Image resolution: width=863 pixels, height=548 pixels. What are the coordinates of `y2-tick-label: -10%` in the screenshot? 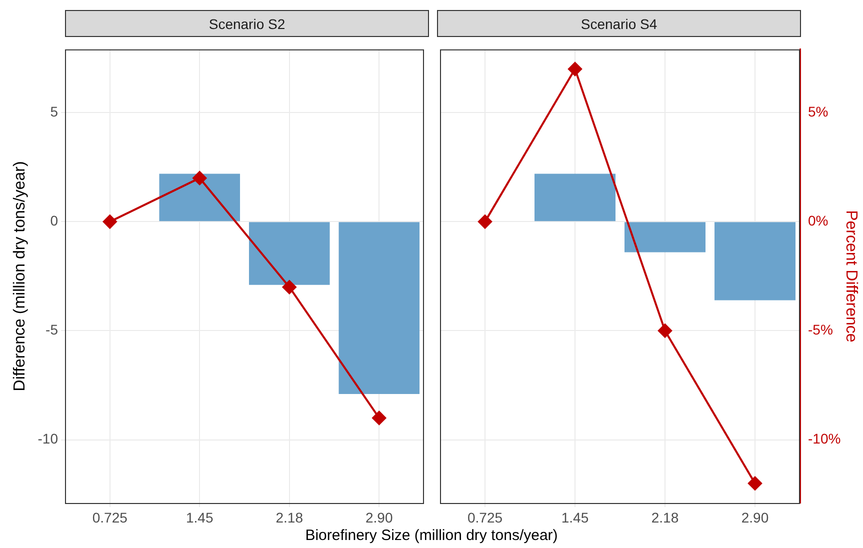 It's located at (824, 438).